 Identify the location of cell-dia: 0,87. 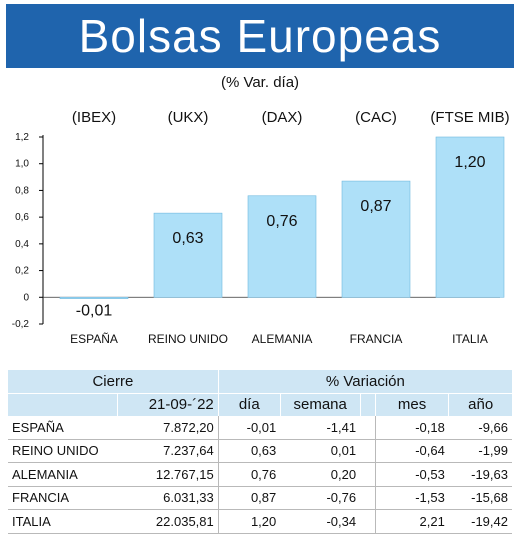
(249, 498).